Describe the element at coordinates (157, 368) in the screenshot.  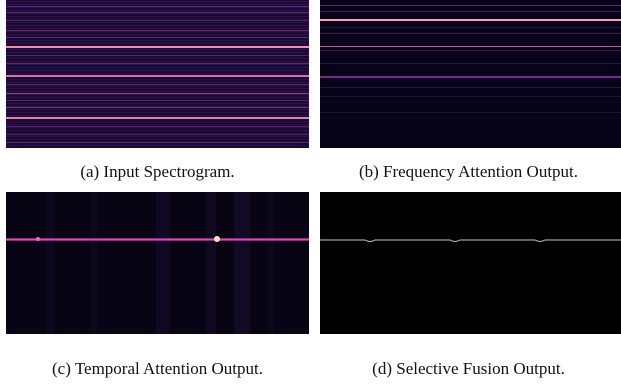
I see `caption-c: (c) Temporal Attention Output.` at that location.